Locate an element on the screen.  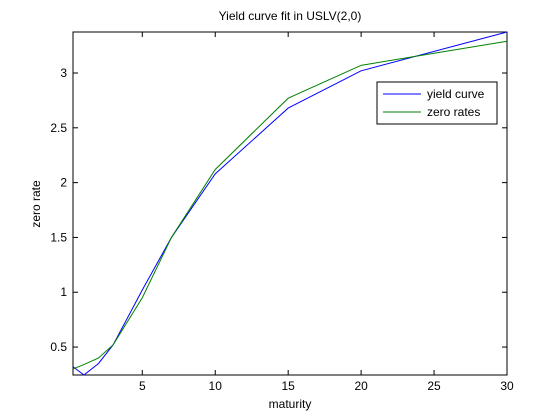
y-tick-label: 0.5 is located at coordinates (58, 347).